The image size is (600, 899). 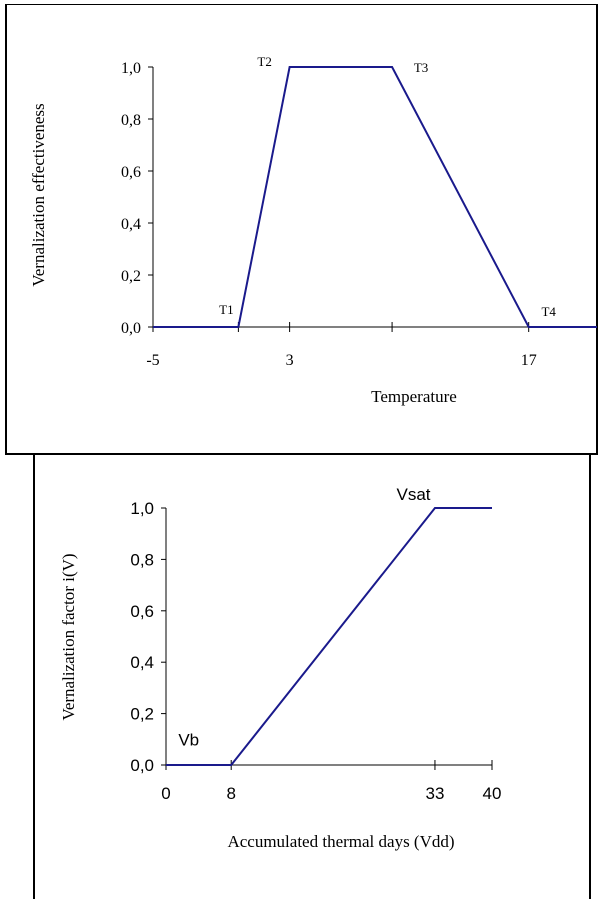 What do you see at coordinates (421, 67) in the screenshot?
I see `annotation-label: T3` at bounding box center [421, 67].